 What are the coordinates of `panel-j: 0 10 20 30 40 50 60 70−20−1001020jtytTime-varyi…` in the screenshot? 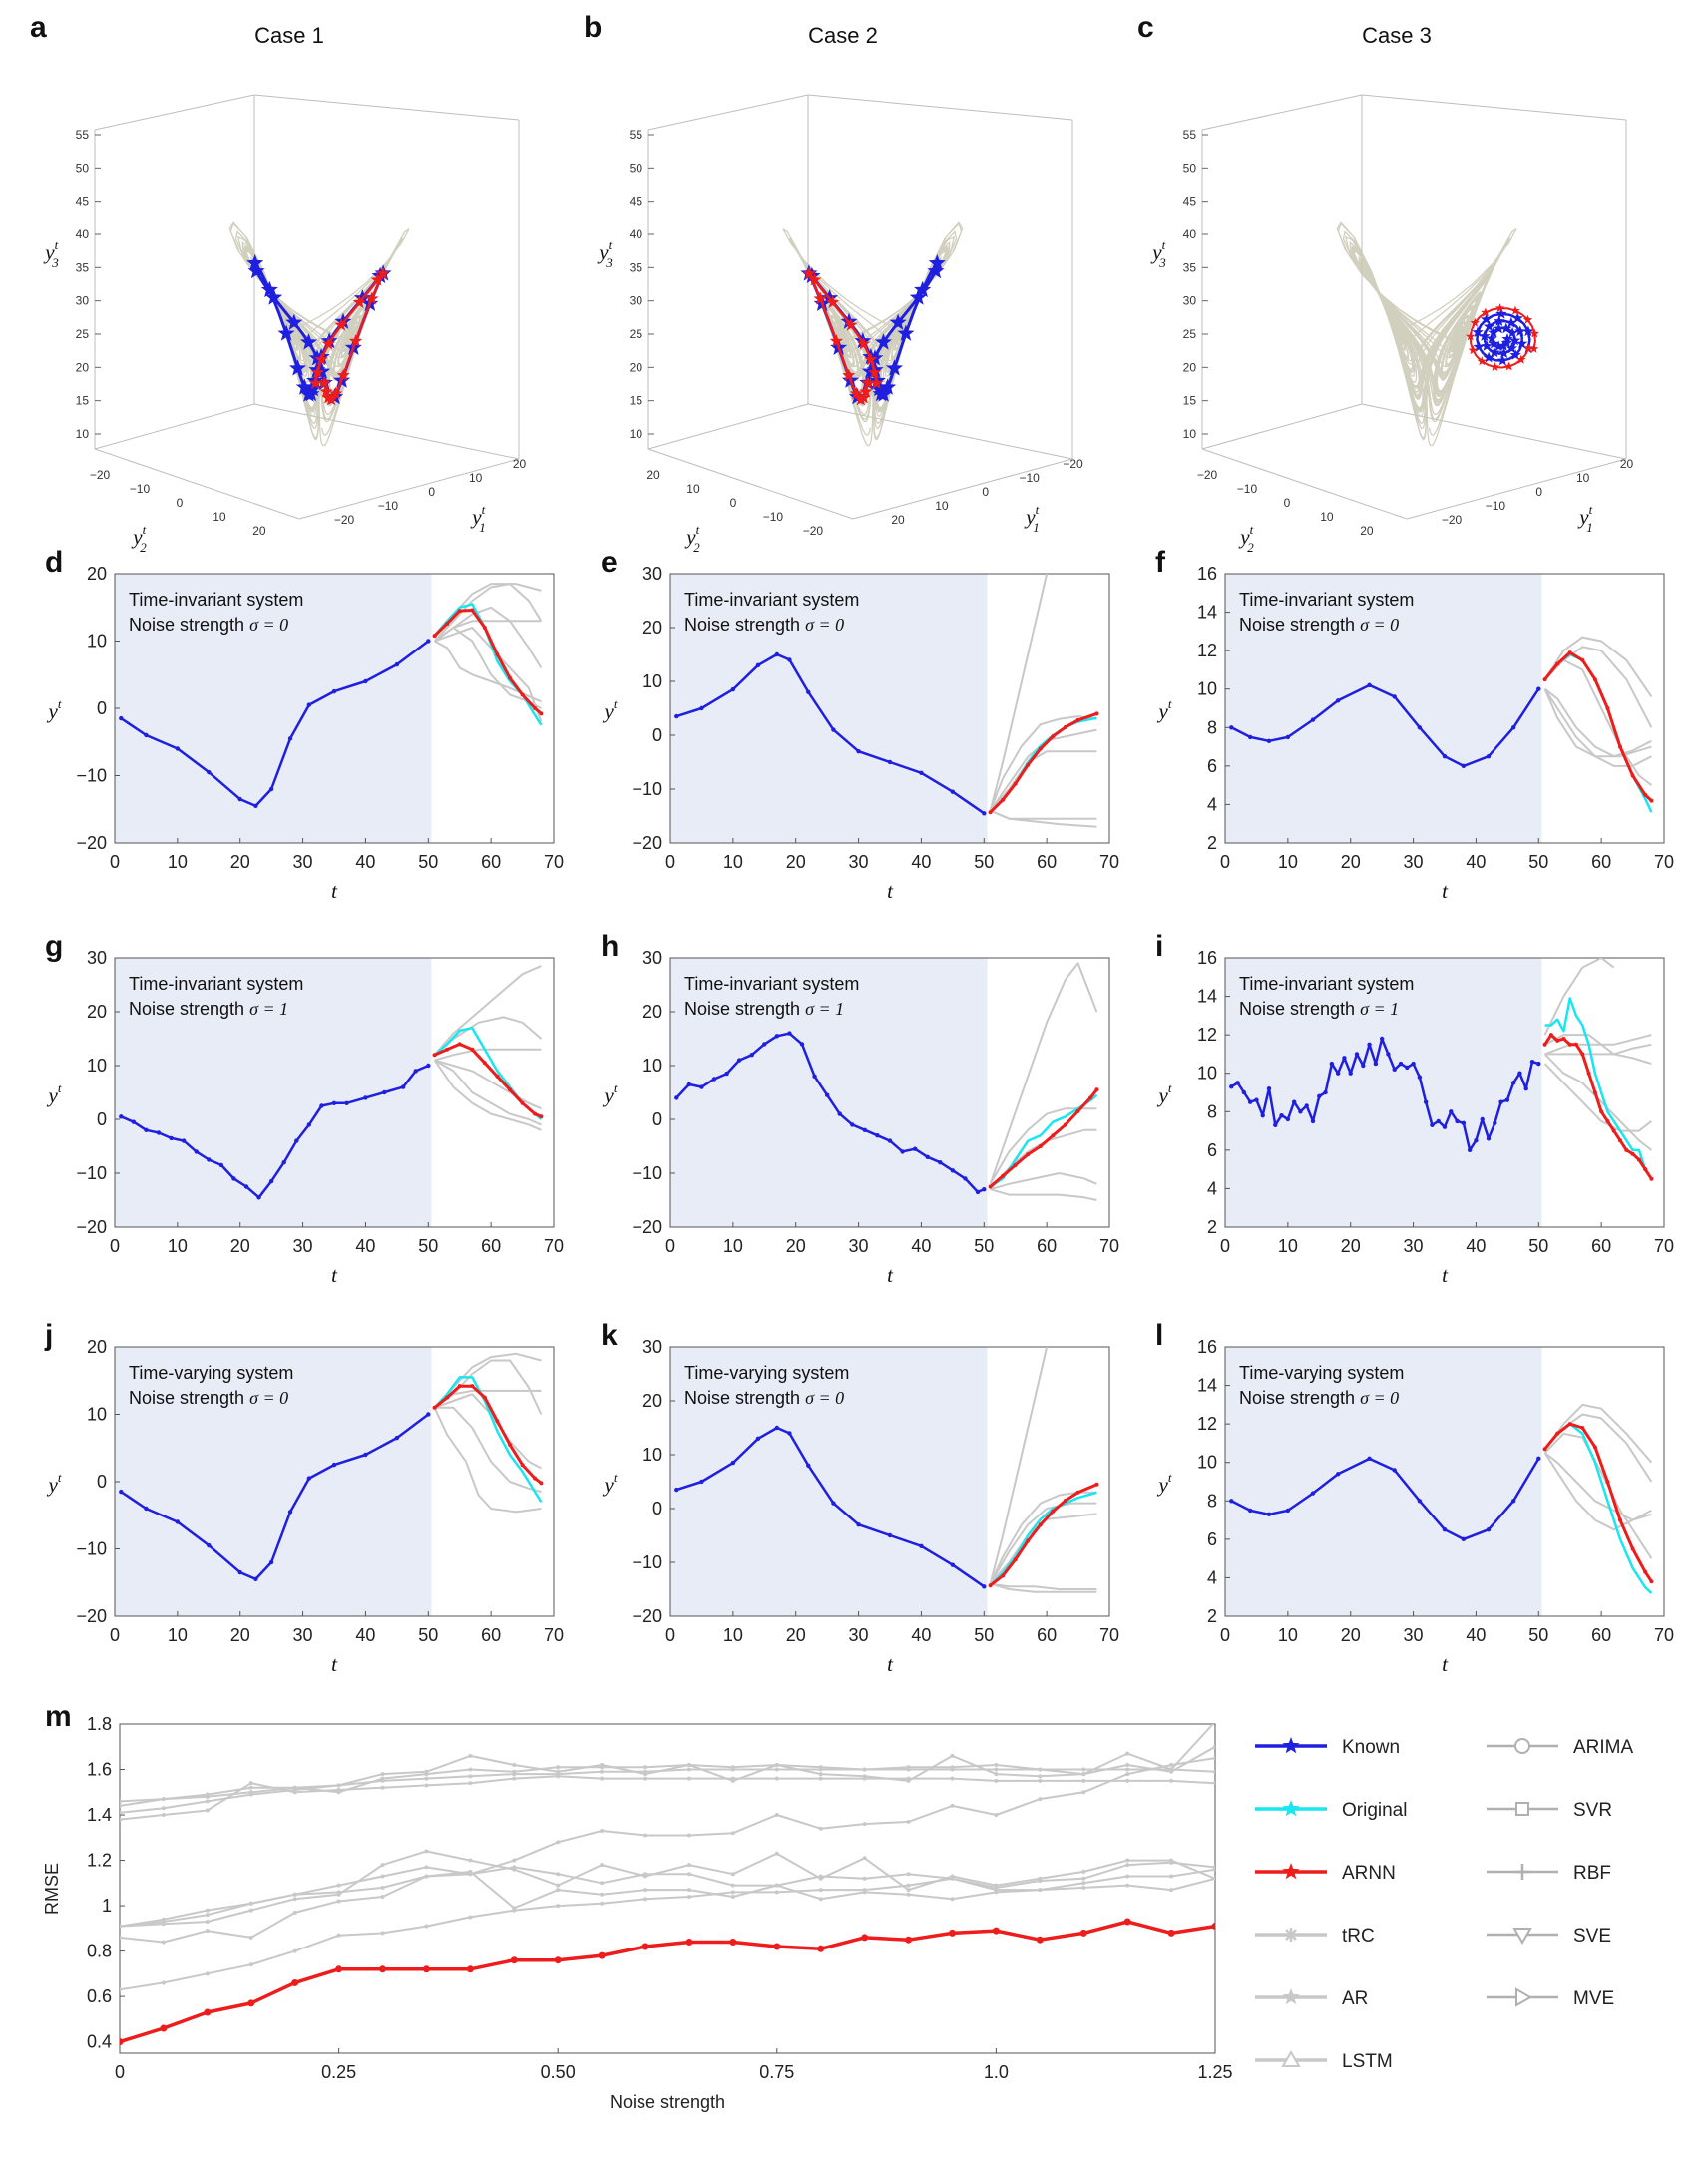 It's located at (304, 1497).